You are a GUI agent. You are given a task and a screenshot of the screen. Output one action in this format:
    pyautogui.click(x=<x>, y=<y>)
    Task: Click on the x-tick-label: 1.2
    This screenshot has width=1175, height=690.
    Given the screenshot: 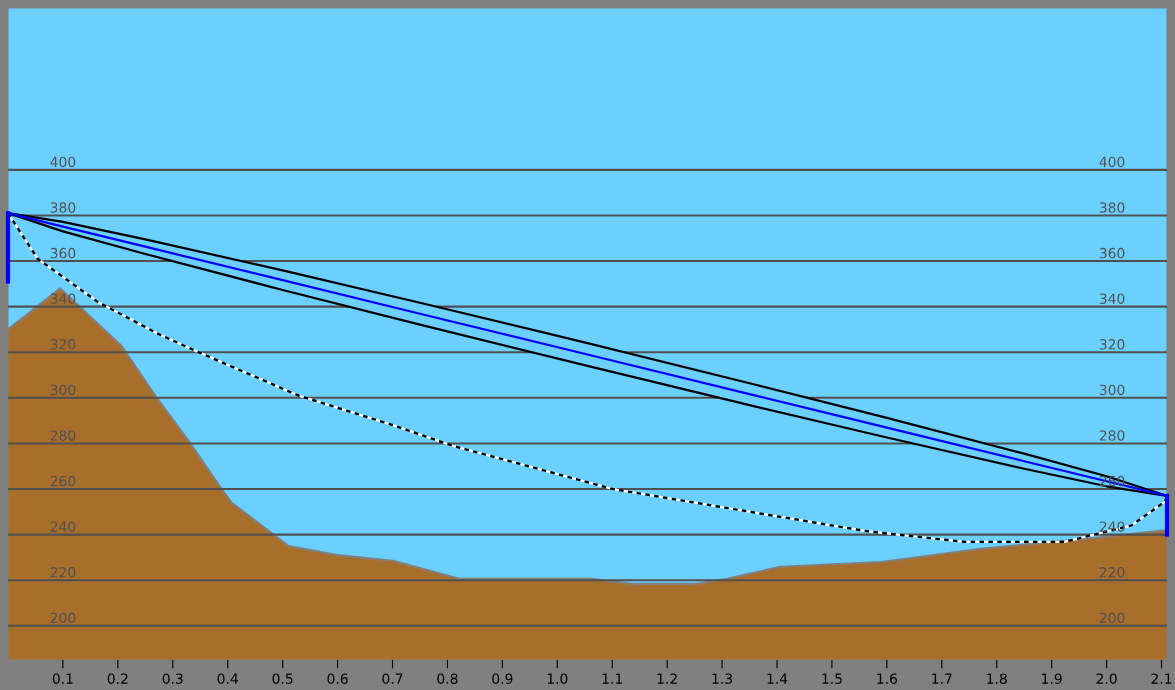 What is the action you would take?
    pyautogui.click(x=667, y=678)
    